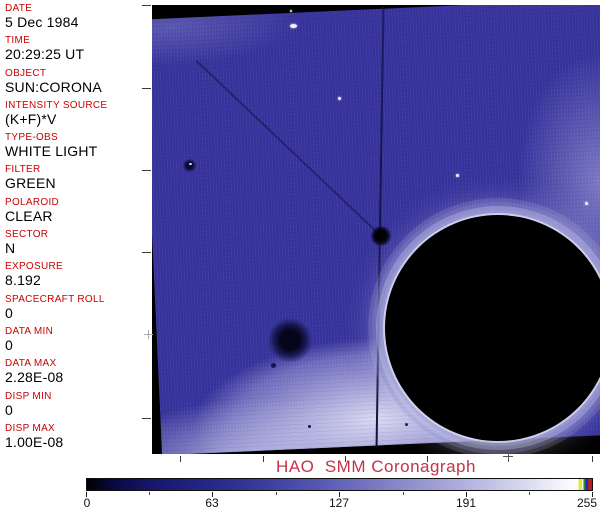  I want to click on field-date: DATE 5 Dec 1984, so click(77, 16).